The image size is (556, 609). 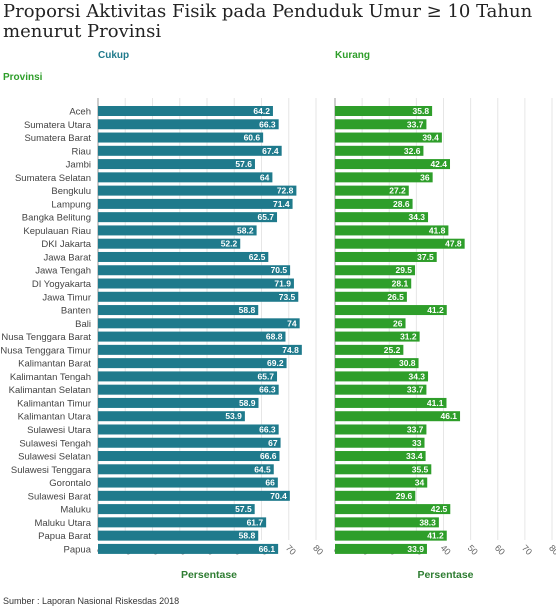 I want to click on category-label: Gorontalo, so click(x=70, y=483).